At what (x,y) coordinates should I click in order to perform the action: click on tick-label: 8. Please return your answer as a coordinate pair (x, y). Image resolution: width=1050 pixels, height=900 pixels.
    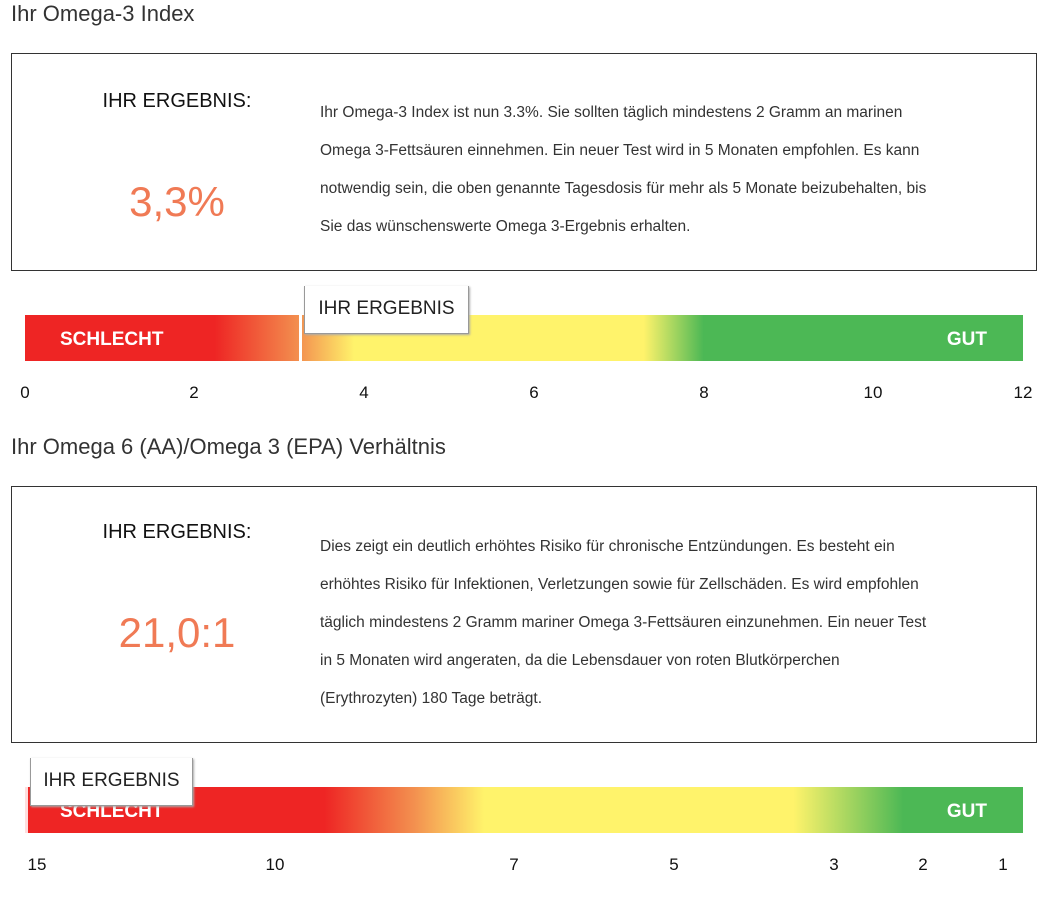
    Looking at the image, I should click on (704, 392).